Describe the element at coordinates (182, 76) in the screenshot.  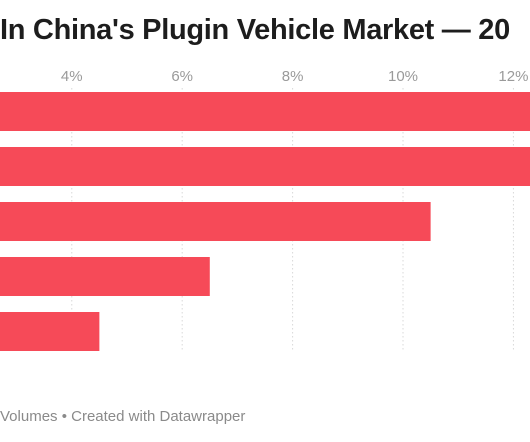
I see `x-tick-label: 6%` at that location.